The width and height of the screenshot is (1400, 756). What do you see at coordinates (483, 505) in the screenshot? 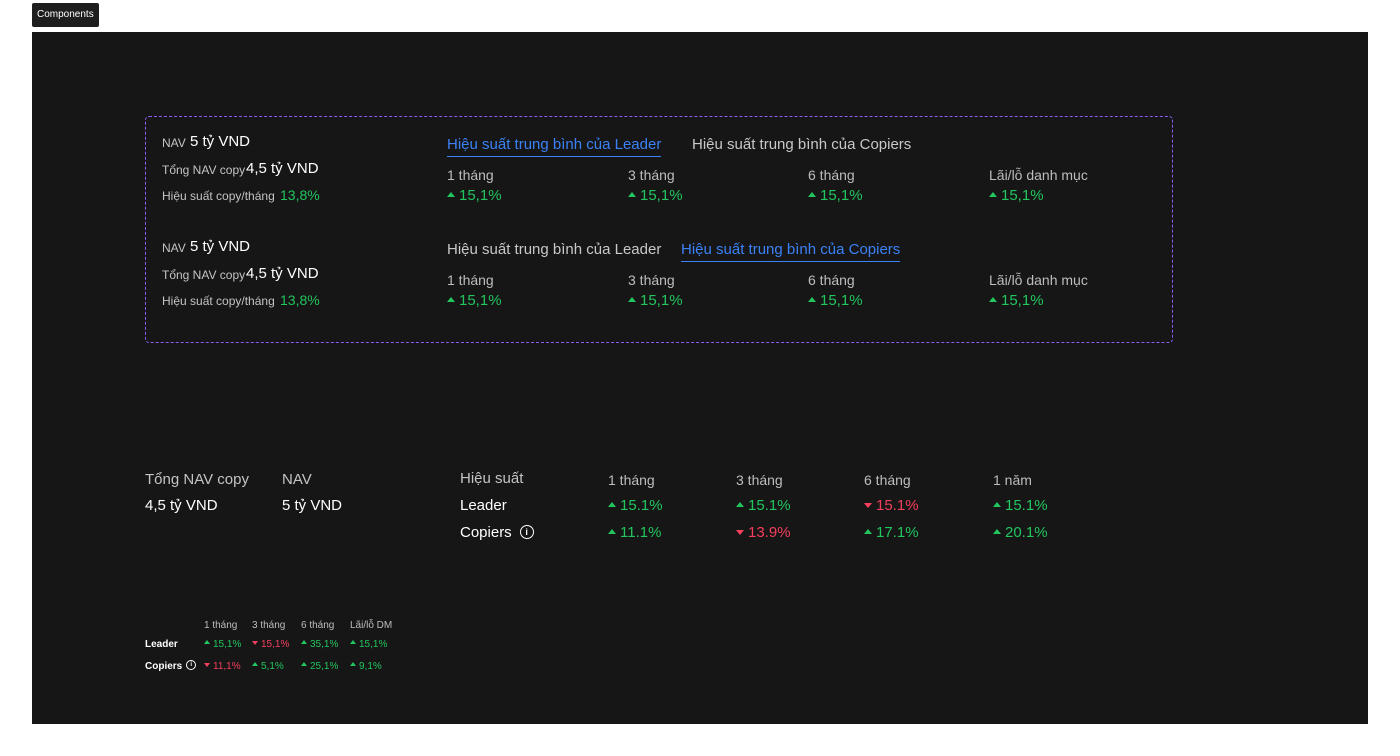
I see `summary-row-leader-label: Leader` at bounding box center [483, 505].